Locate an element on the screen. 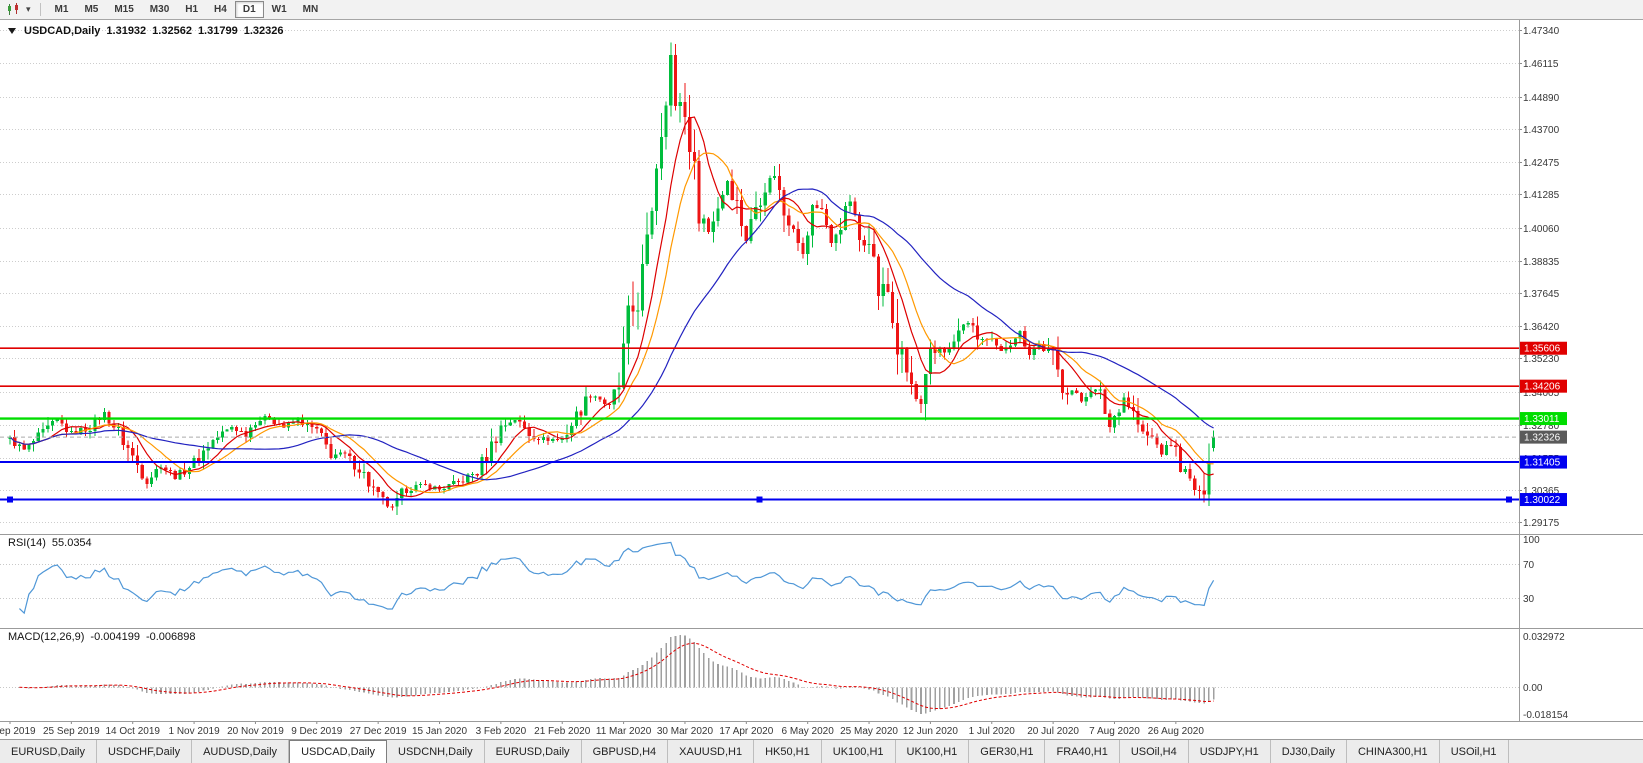  timeframe-button-d1: D1 is located at coordinates (249, 9).